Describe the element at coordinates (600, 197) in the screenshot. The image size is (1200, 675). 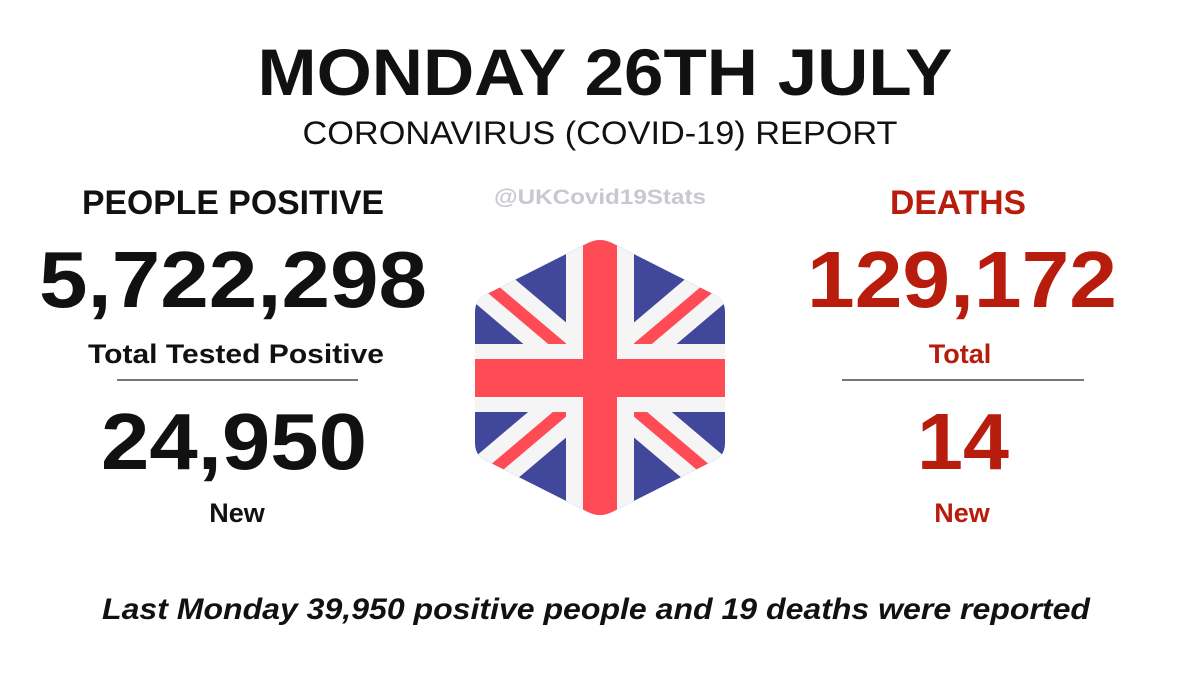
I see `handle: @UKCovid19Stats` at that location.